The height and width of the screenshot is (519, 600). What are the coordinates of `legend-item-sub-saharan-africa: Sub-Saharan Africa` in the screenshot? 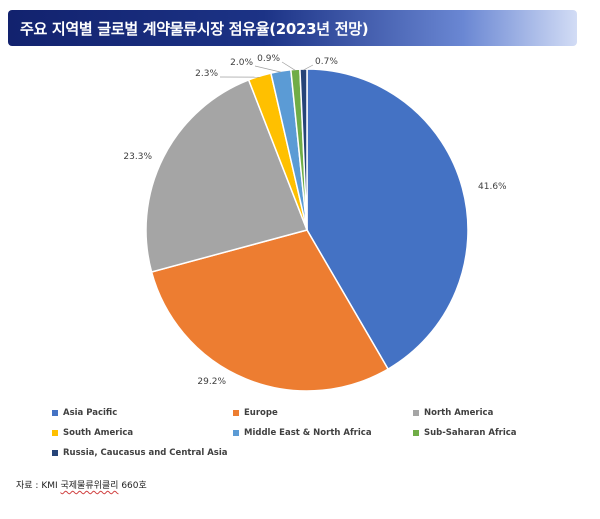 It's located at (465, 433).